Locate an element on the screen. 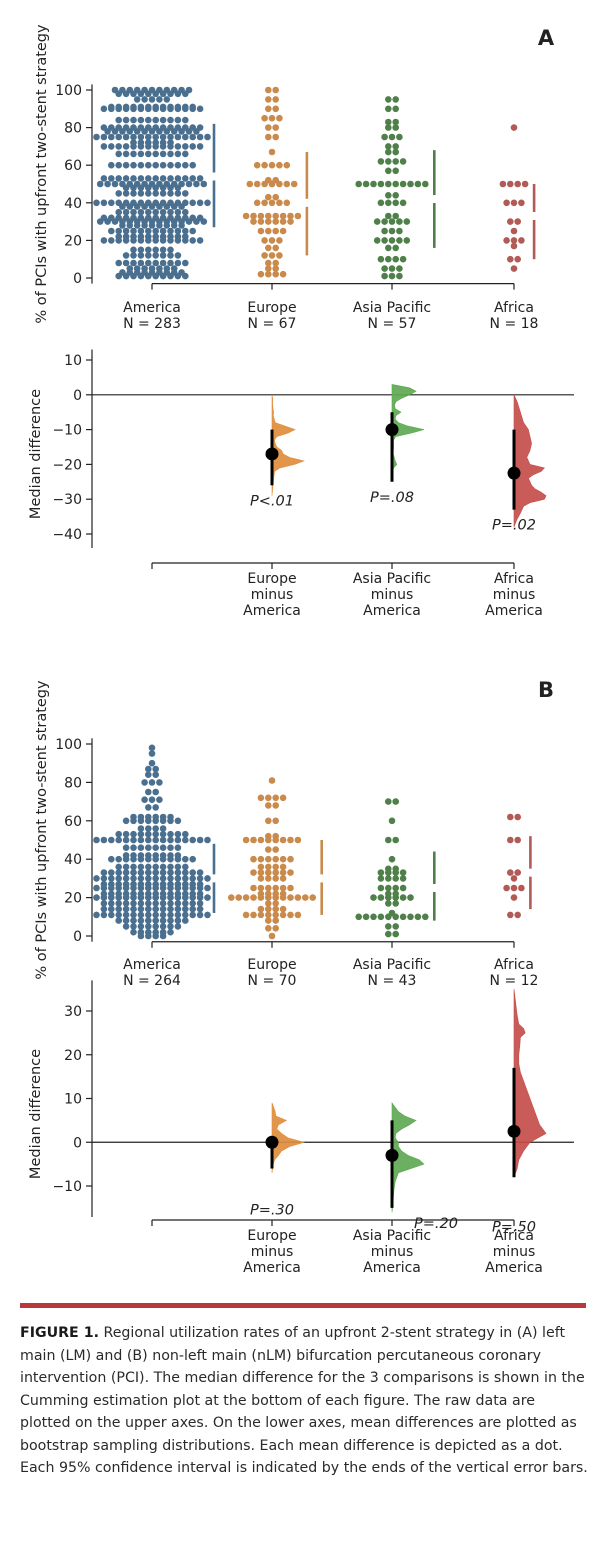  y-tick-label: 20 is located at coordinates (73, 899).